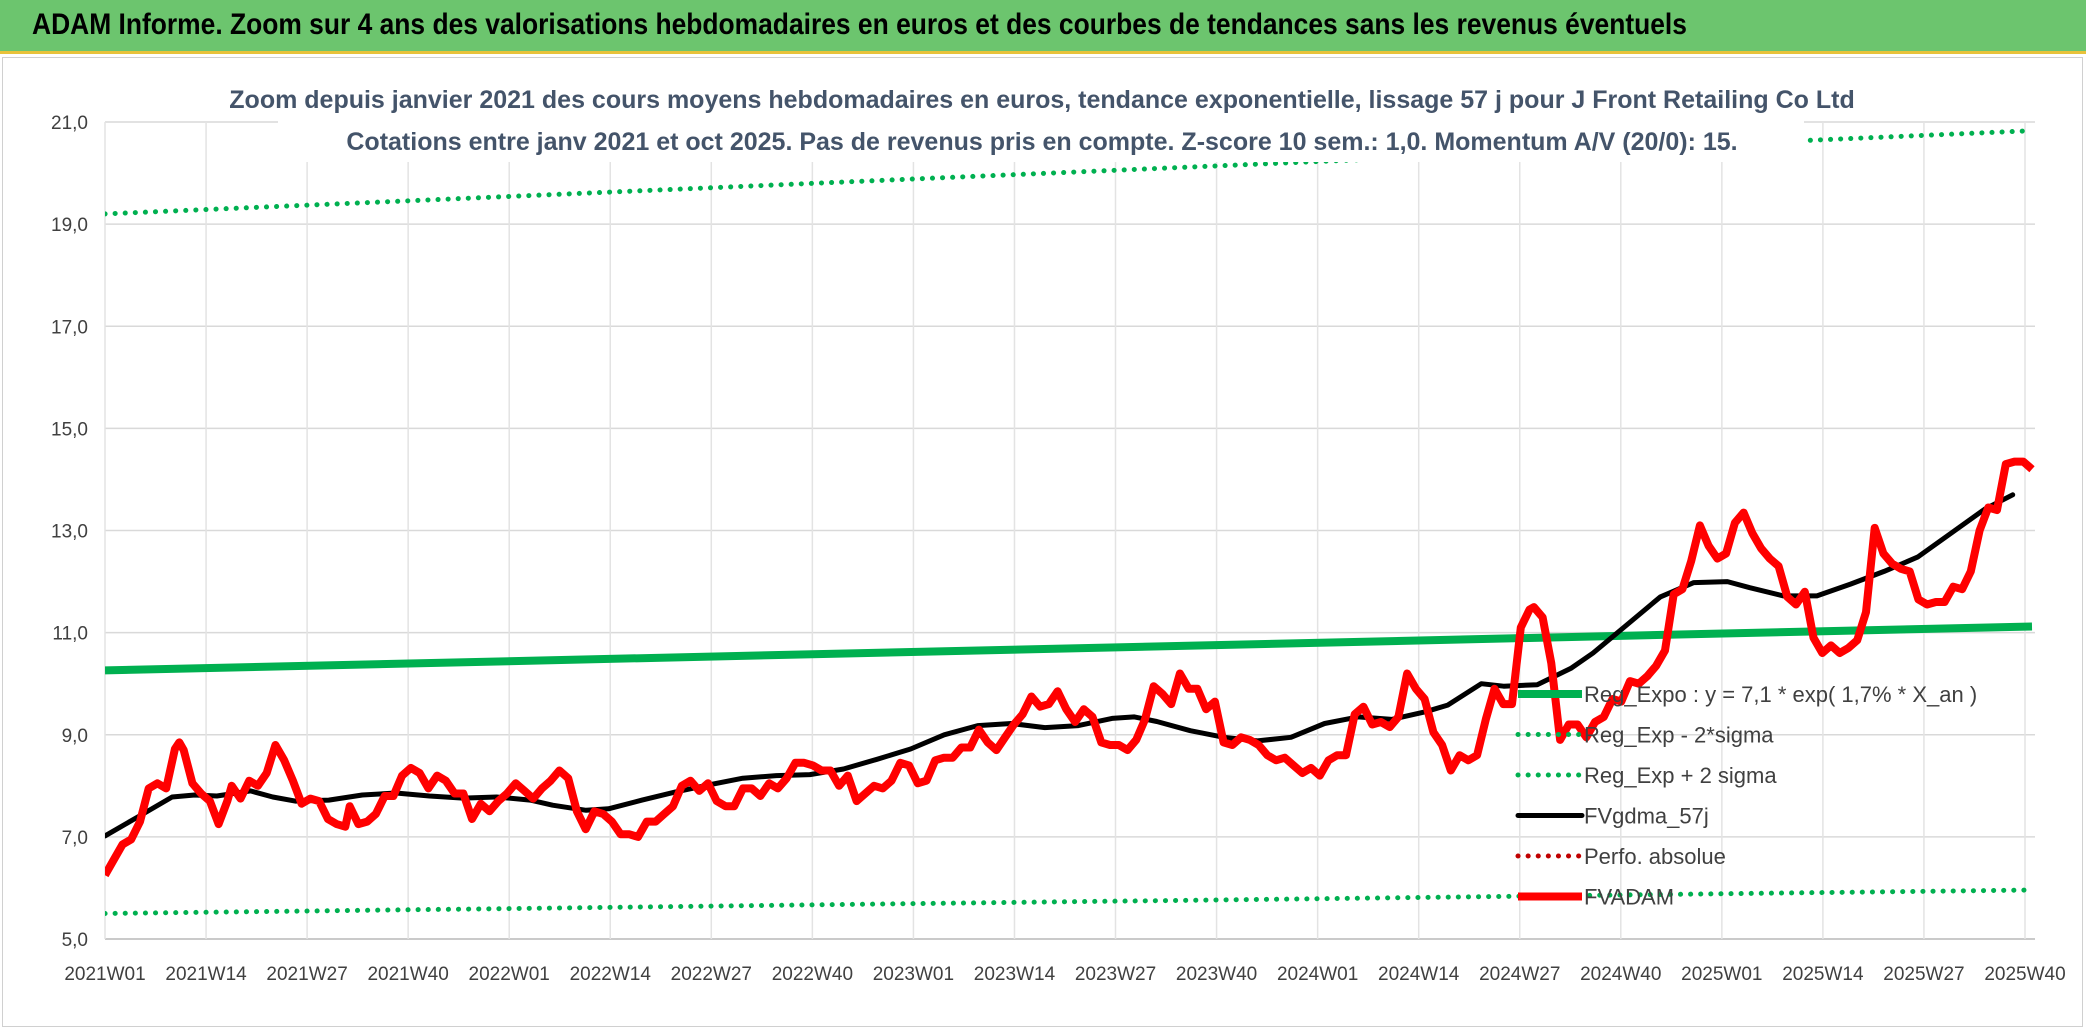 Image resolution: width=2086 pixels, height=1031 pixels. Describe the element at coordinates (69, 123) in the screenshot. I see `y-tick-label: 21,0` at that location.